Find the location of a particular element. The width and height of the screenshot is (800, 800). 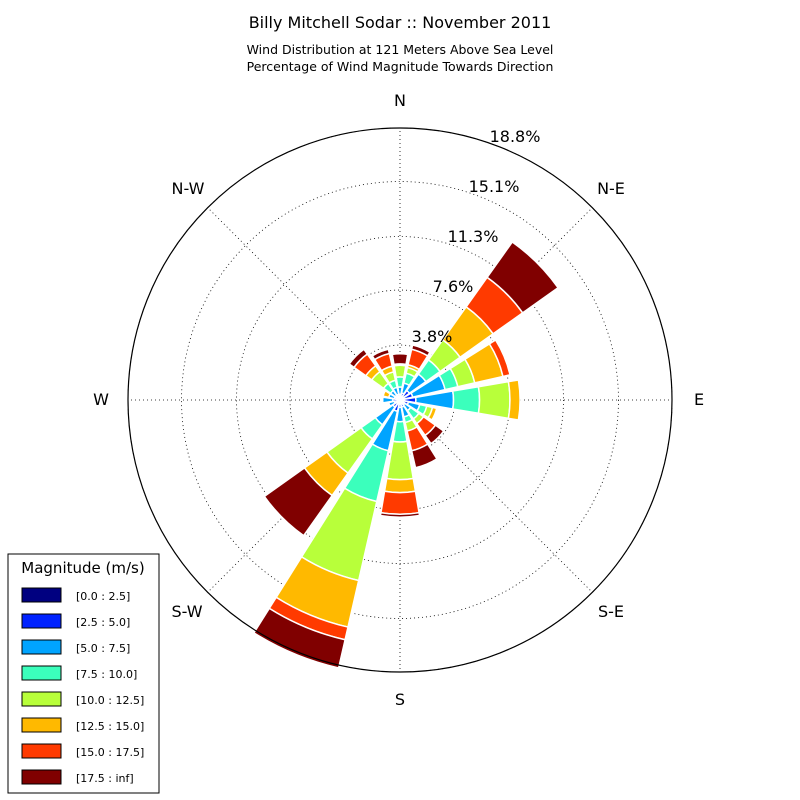

legend-label-7: [17.5 : inf] is located at coordinates (105, 778).